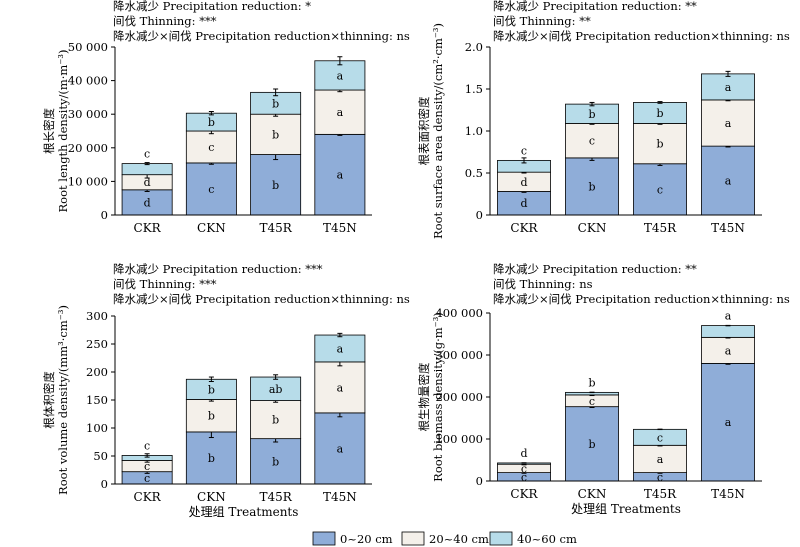 The width and height of the screenshot is (800, 547). What do you see at coordinates (459, 539) in the screenshot?
I see `legend-label: 20~40 cm` at bounding box center [459, 539].